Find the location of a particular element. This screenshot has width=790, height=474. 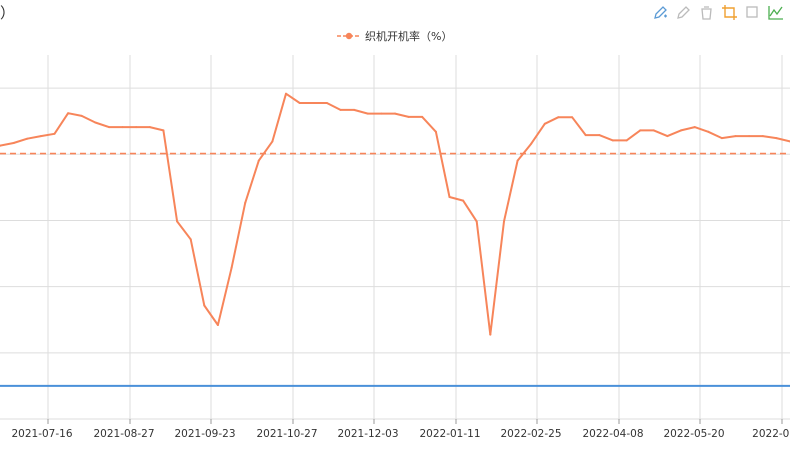

x-tick-label: 2022-07- is located at coordinates (771, 434).